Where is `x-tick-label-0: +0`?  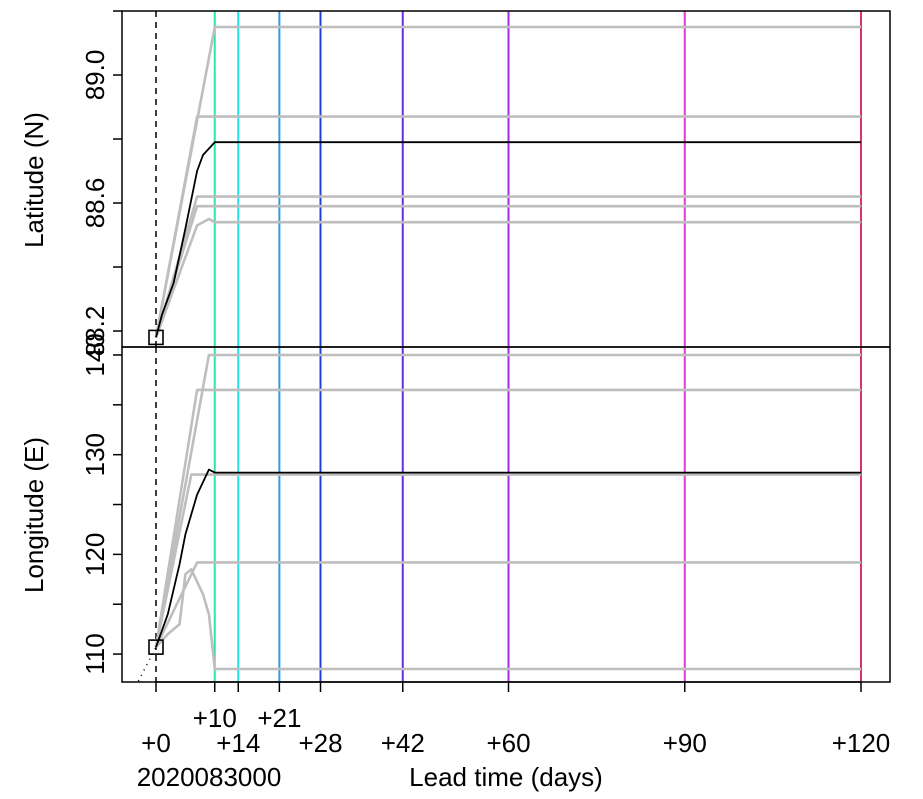
x-tick-label-0: +0 is located at coordinates (156, 743).